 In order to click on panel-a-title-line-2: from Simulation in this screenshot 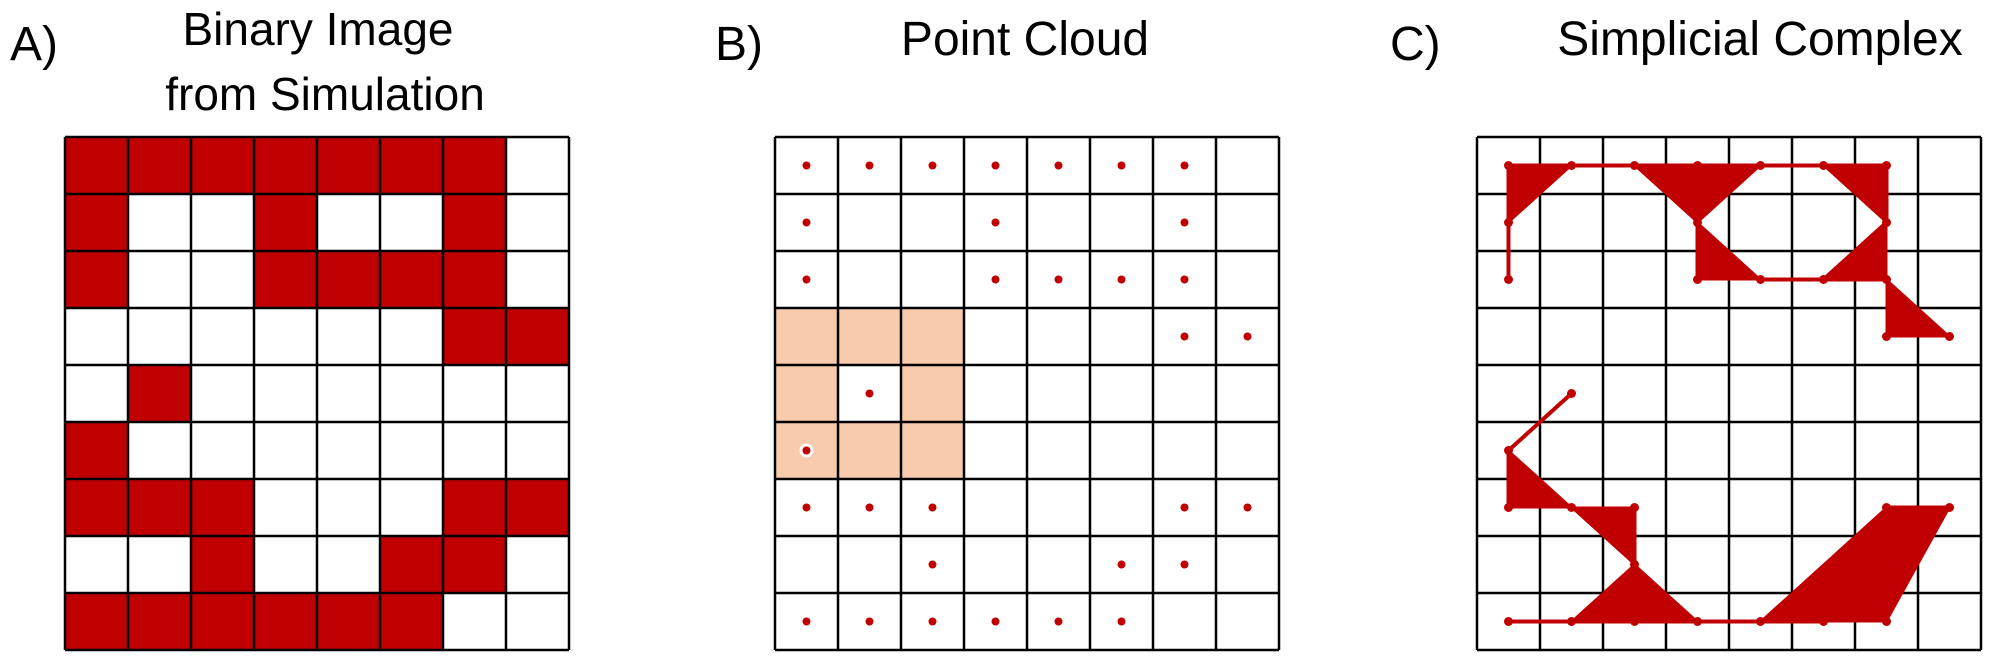, I will do `click(325, 94)`.